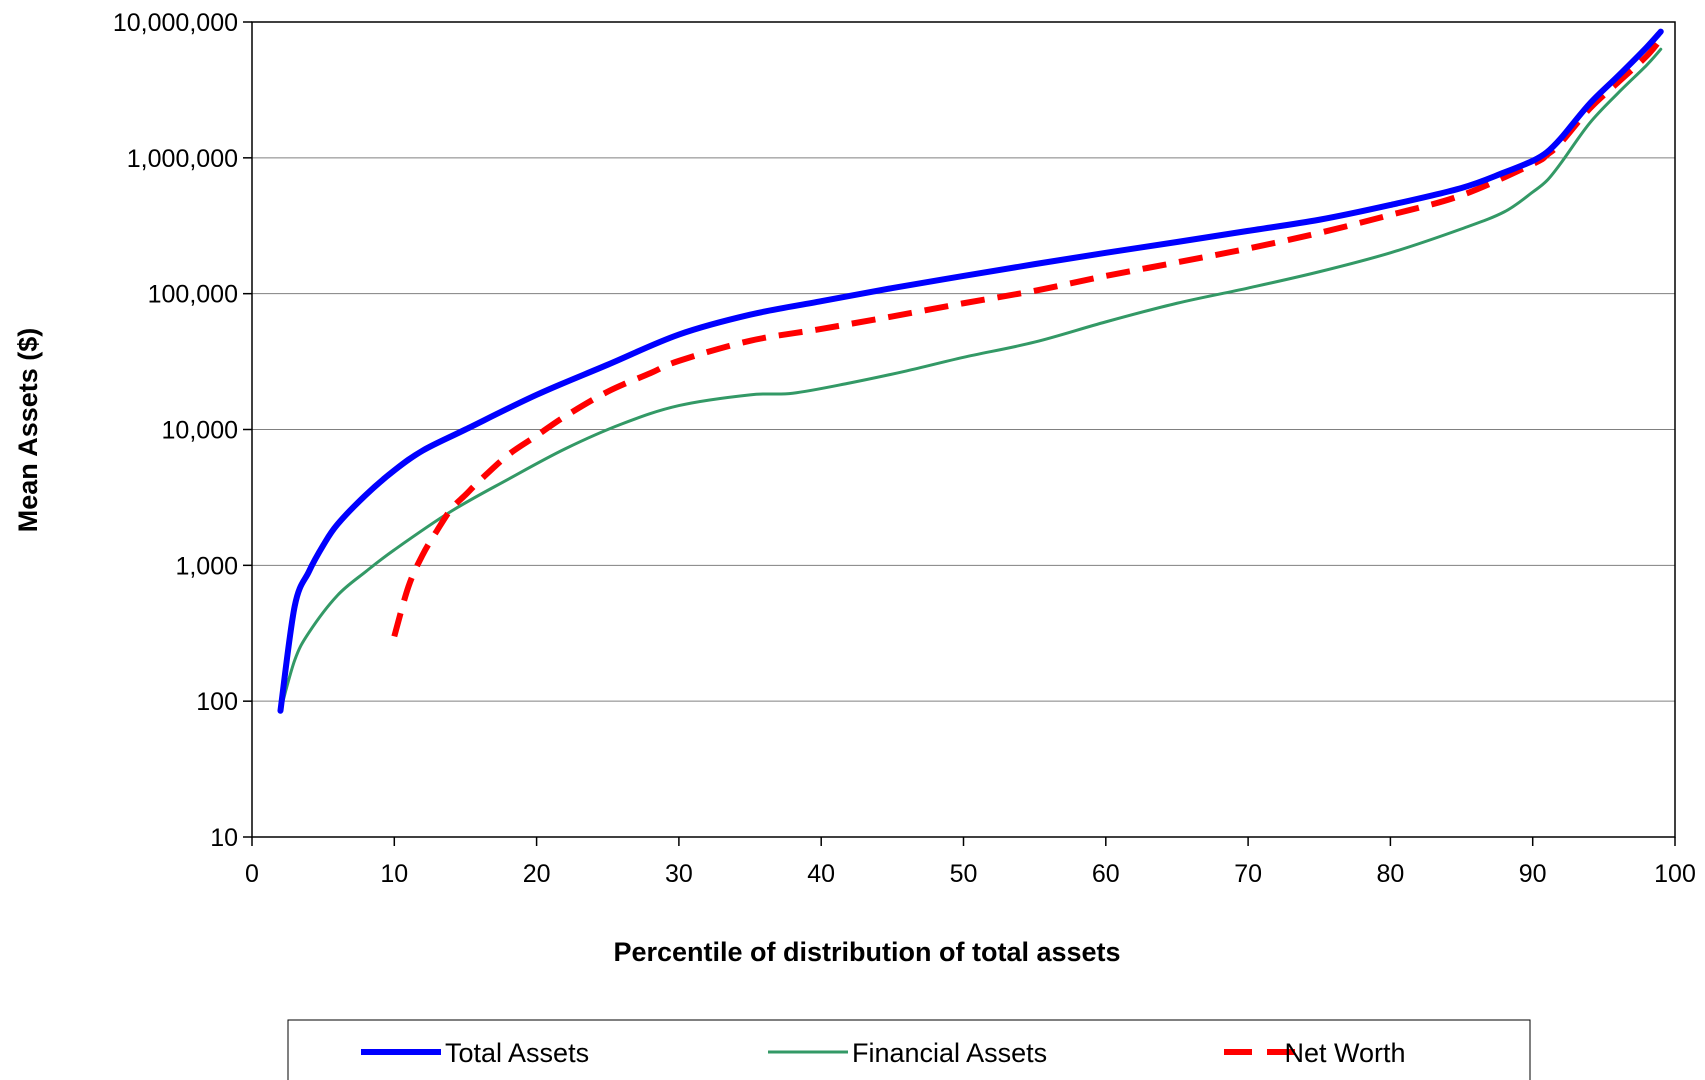 Image resolution: width=1705 pixels, height=1080 pixels. What do you see at coordinates (964, 874) in the screenshot?
I see `x-tick-label: 50` at bounding box center [964, 874].